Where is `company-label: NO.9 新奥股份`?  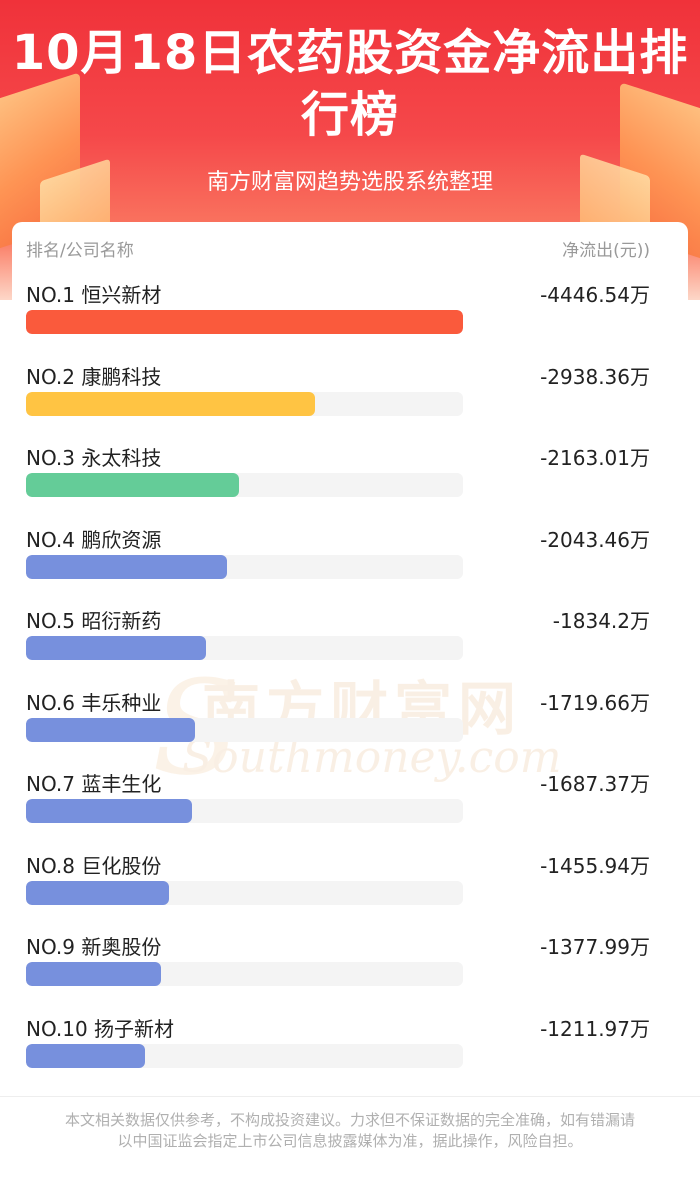
company-label: NO.9 新奥股份 is located at coordinates (94, 947).